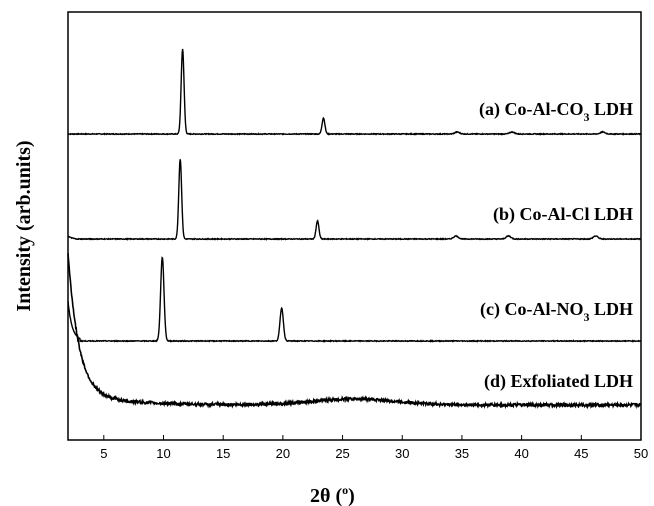 The width and height of the screenshot is (654, 506). What do you see at coordinates (163, 453) in the screenshot?
I see `x-tick-label: 10` at bounding box center [163, 453].